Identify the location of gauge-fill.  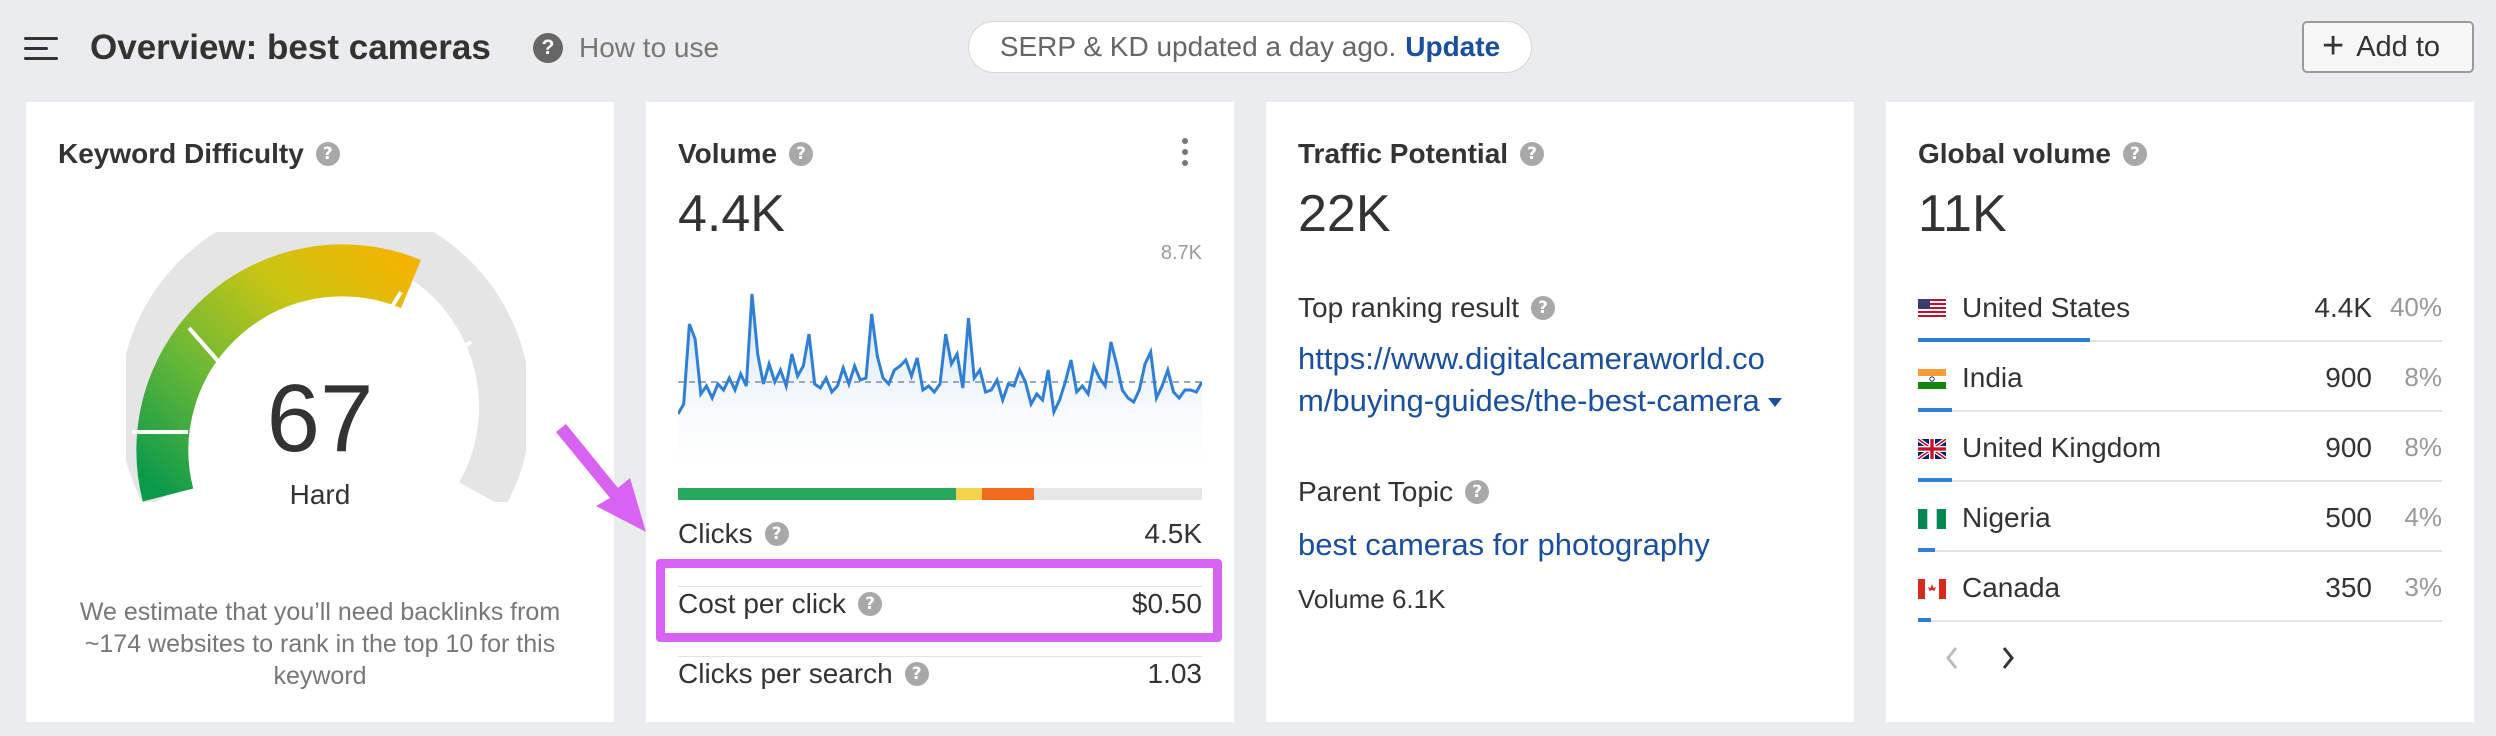
(278, 373).